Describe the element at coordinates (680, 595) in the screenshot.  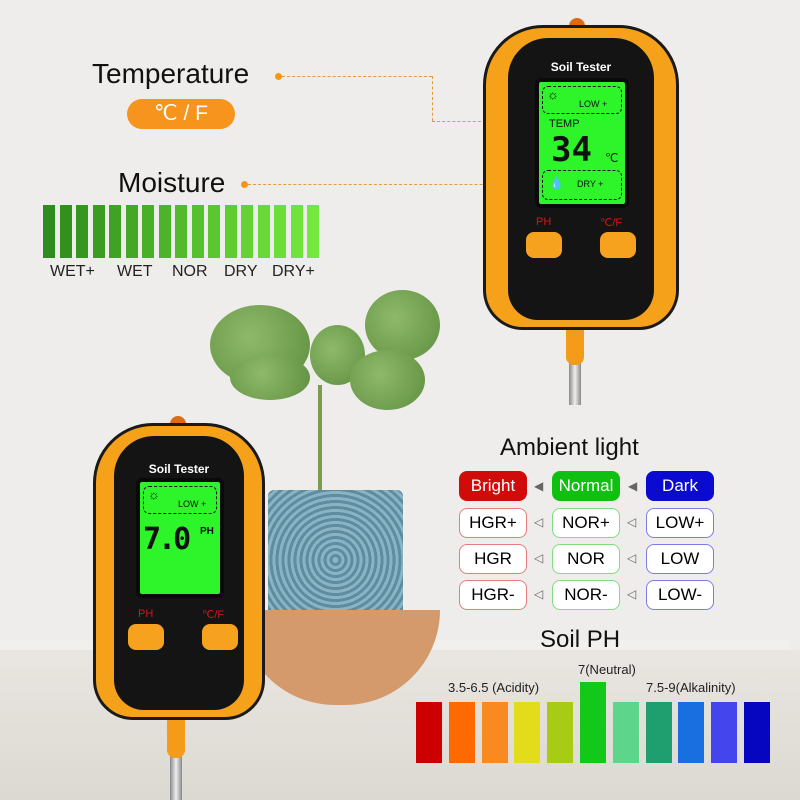
I see `light-level-box: LOW-` at that location.